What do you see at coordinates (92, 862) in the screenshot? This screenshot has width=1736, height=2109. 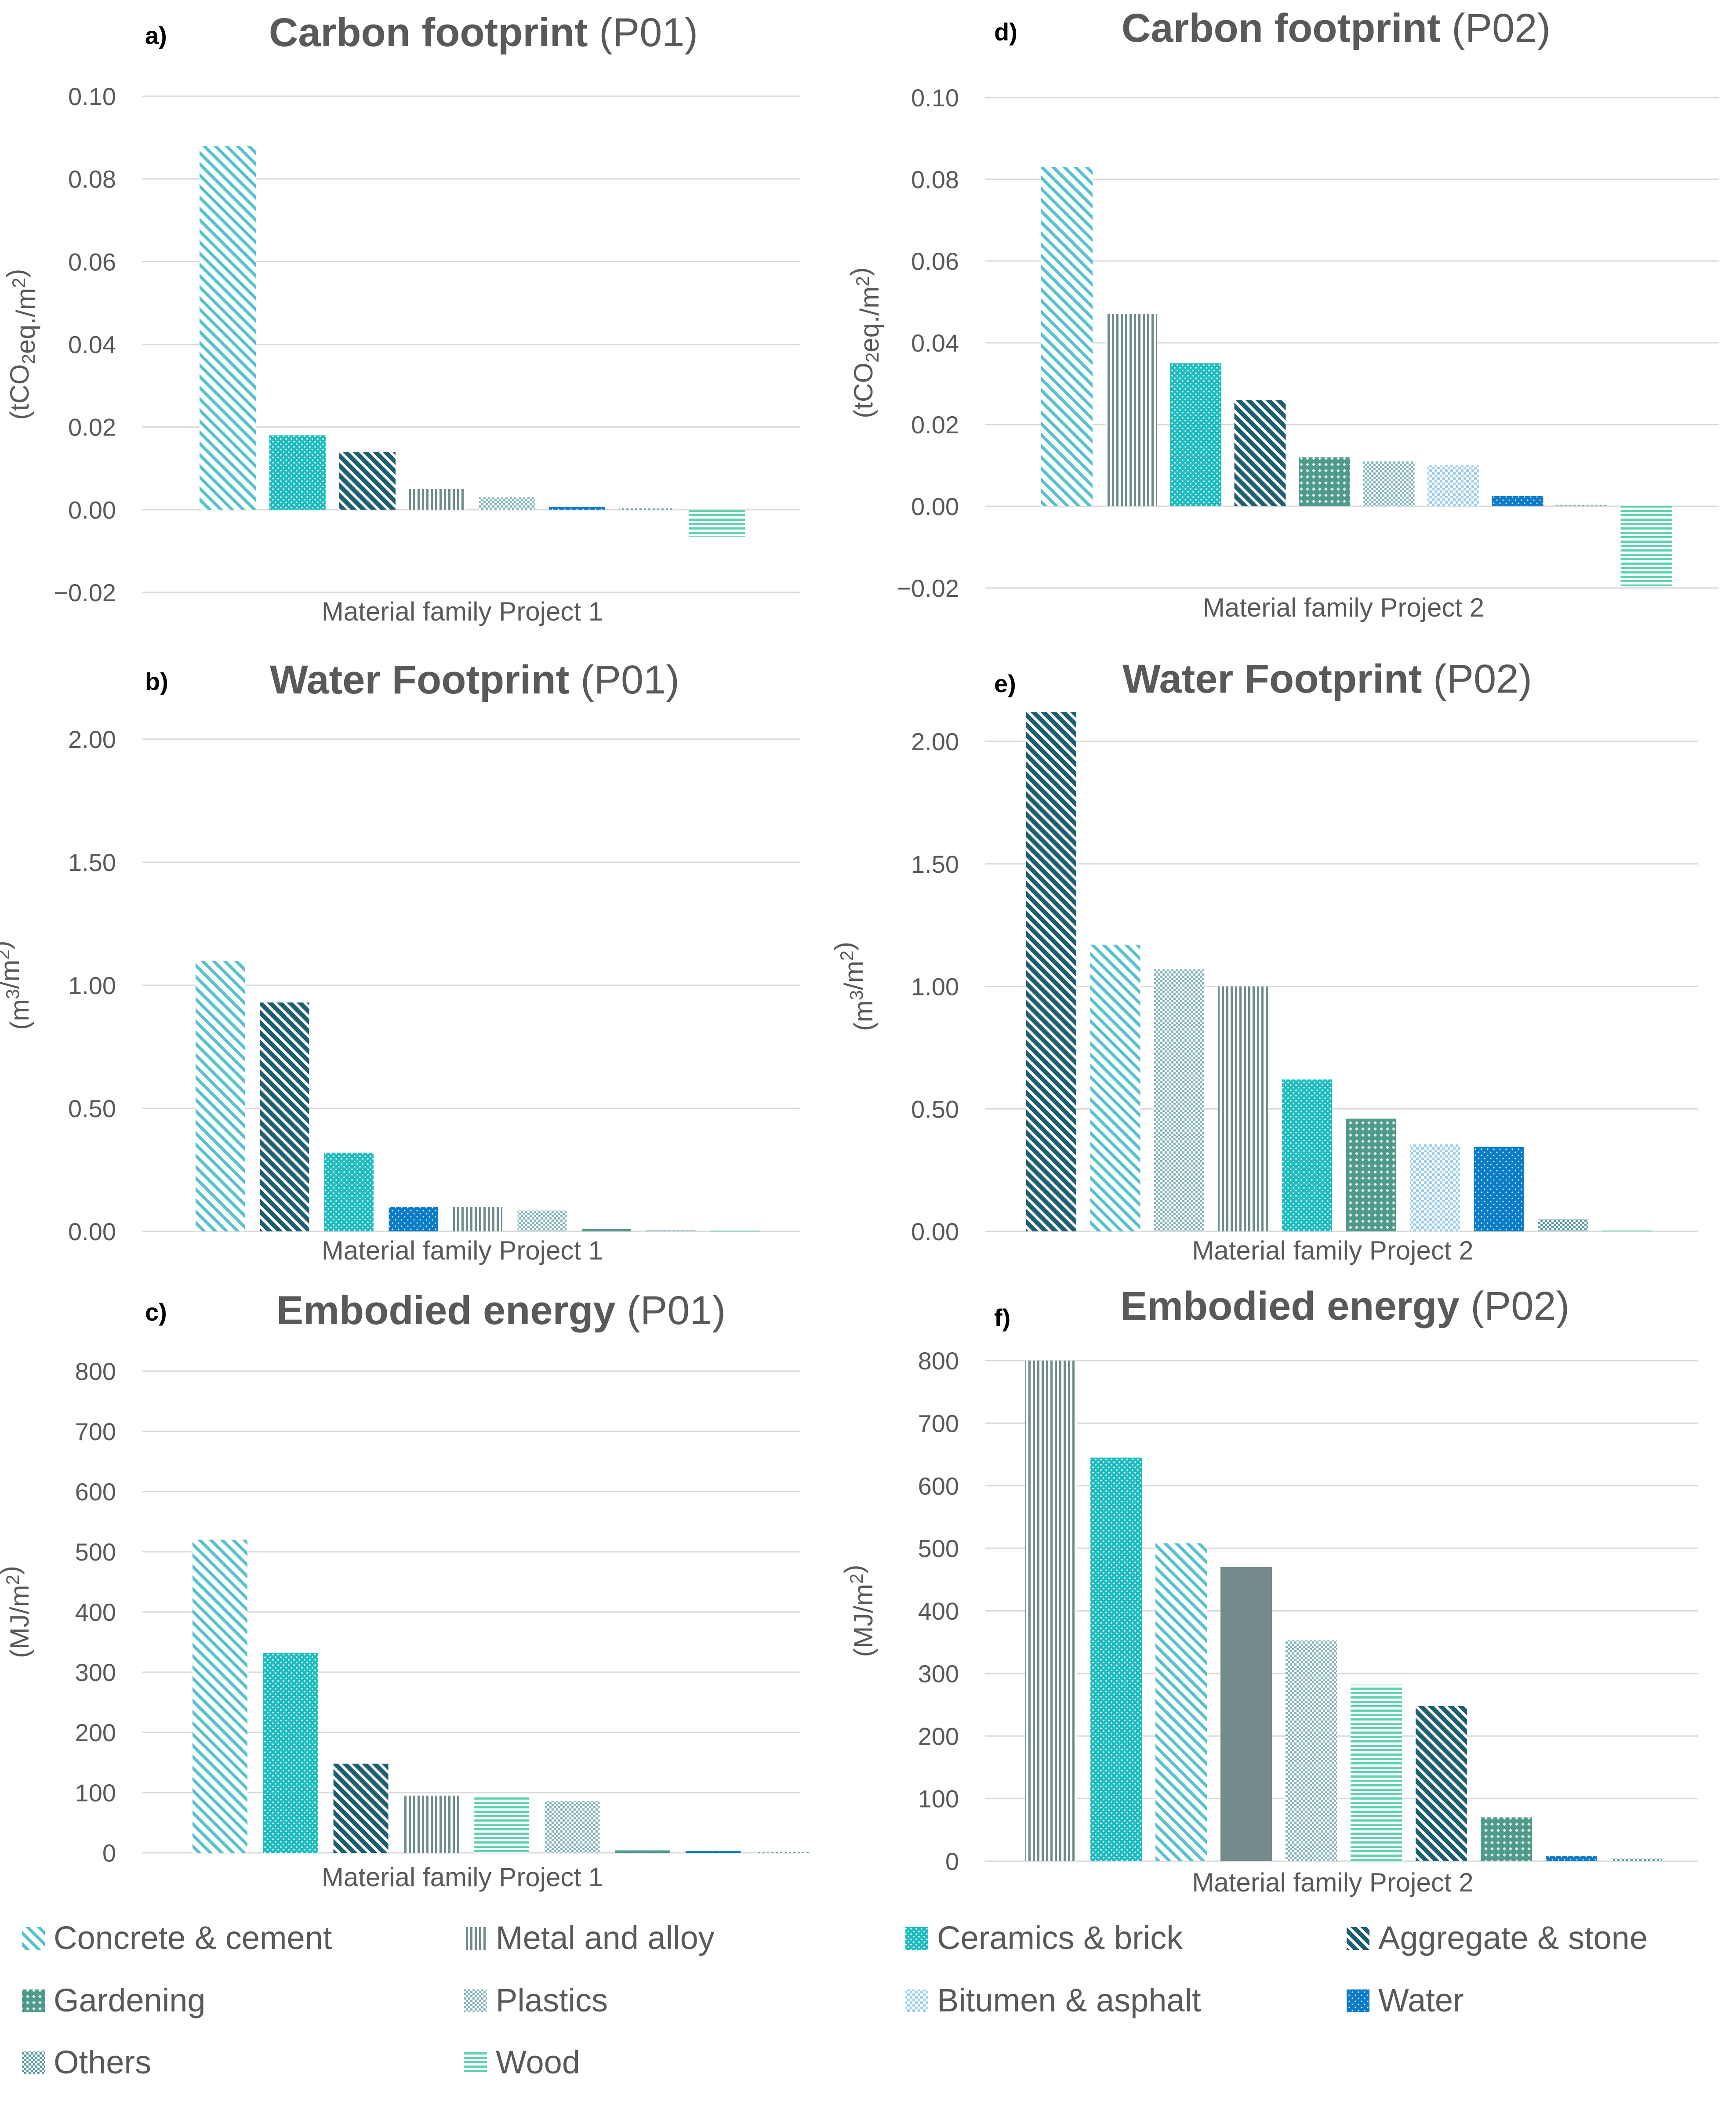 I see `y-tick-label: 1.50` at bounding box center [92, 862].